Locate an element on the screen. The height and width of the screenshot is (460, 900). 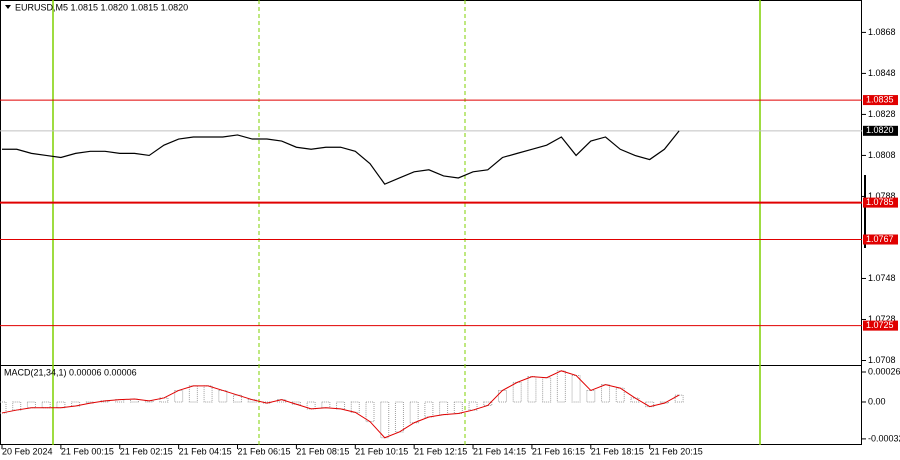
x-tick-label: 21 Feb 12:15 is located at coordinates (440, 451).